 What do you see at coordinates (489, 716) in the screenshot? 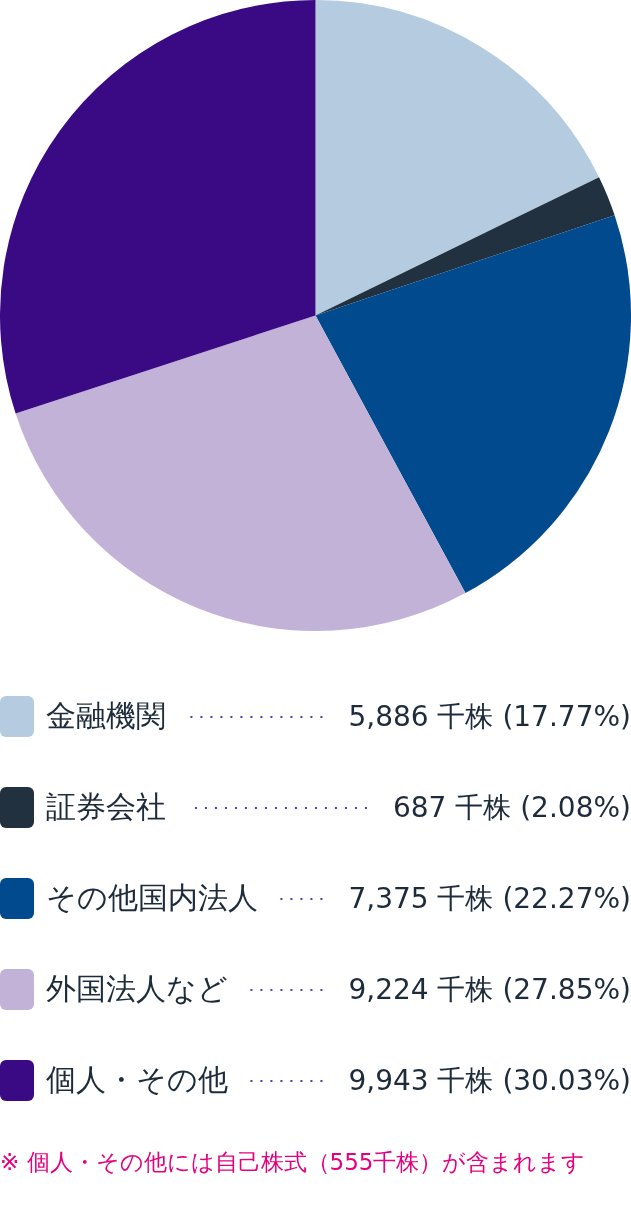
I see `data-label: 5,886 千株 (17.77%)` at bounding box center [489, 716].